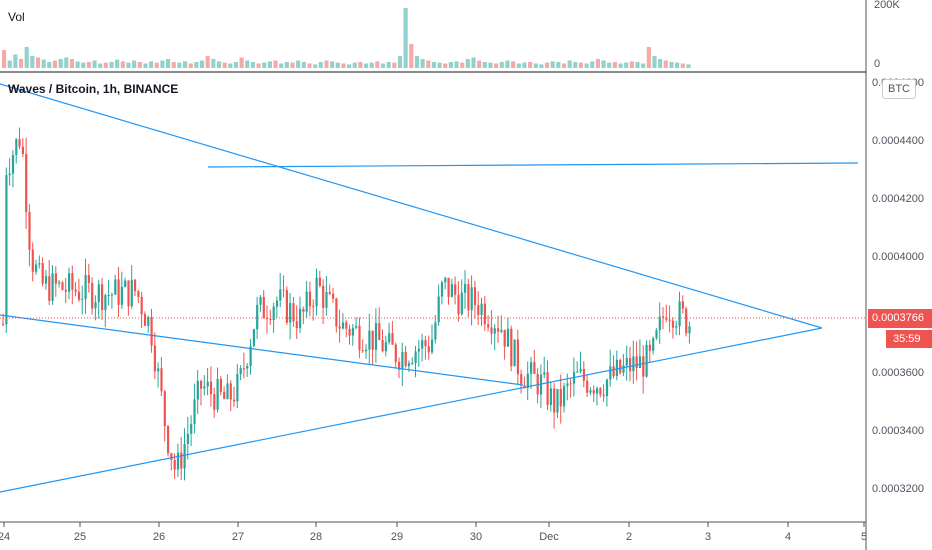 Image resolution: width=932 pixels, height=550 pixels. I want to click on currency-badge: BTC, so click(899, 89).